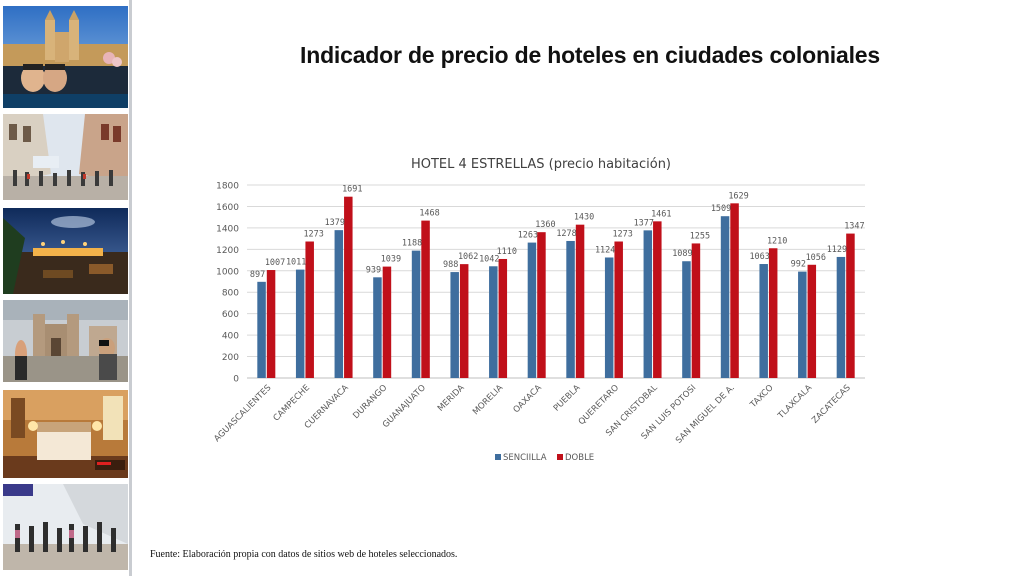 The height and width of the screenshot is (576, 1024). Describe the element at coordinates (837, 250) in the screenshot. I see `data-label: 1129` at that location.